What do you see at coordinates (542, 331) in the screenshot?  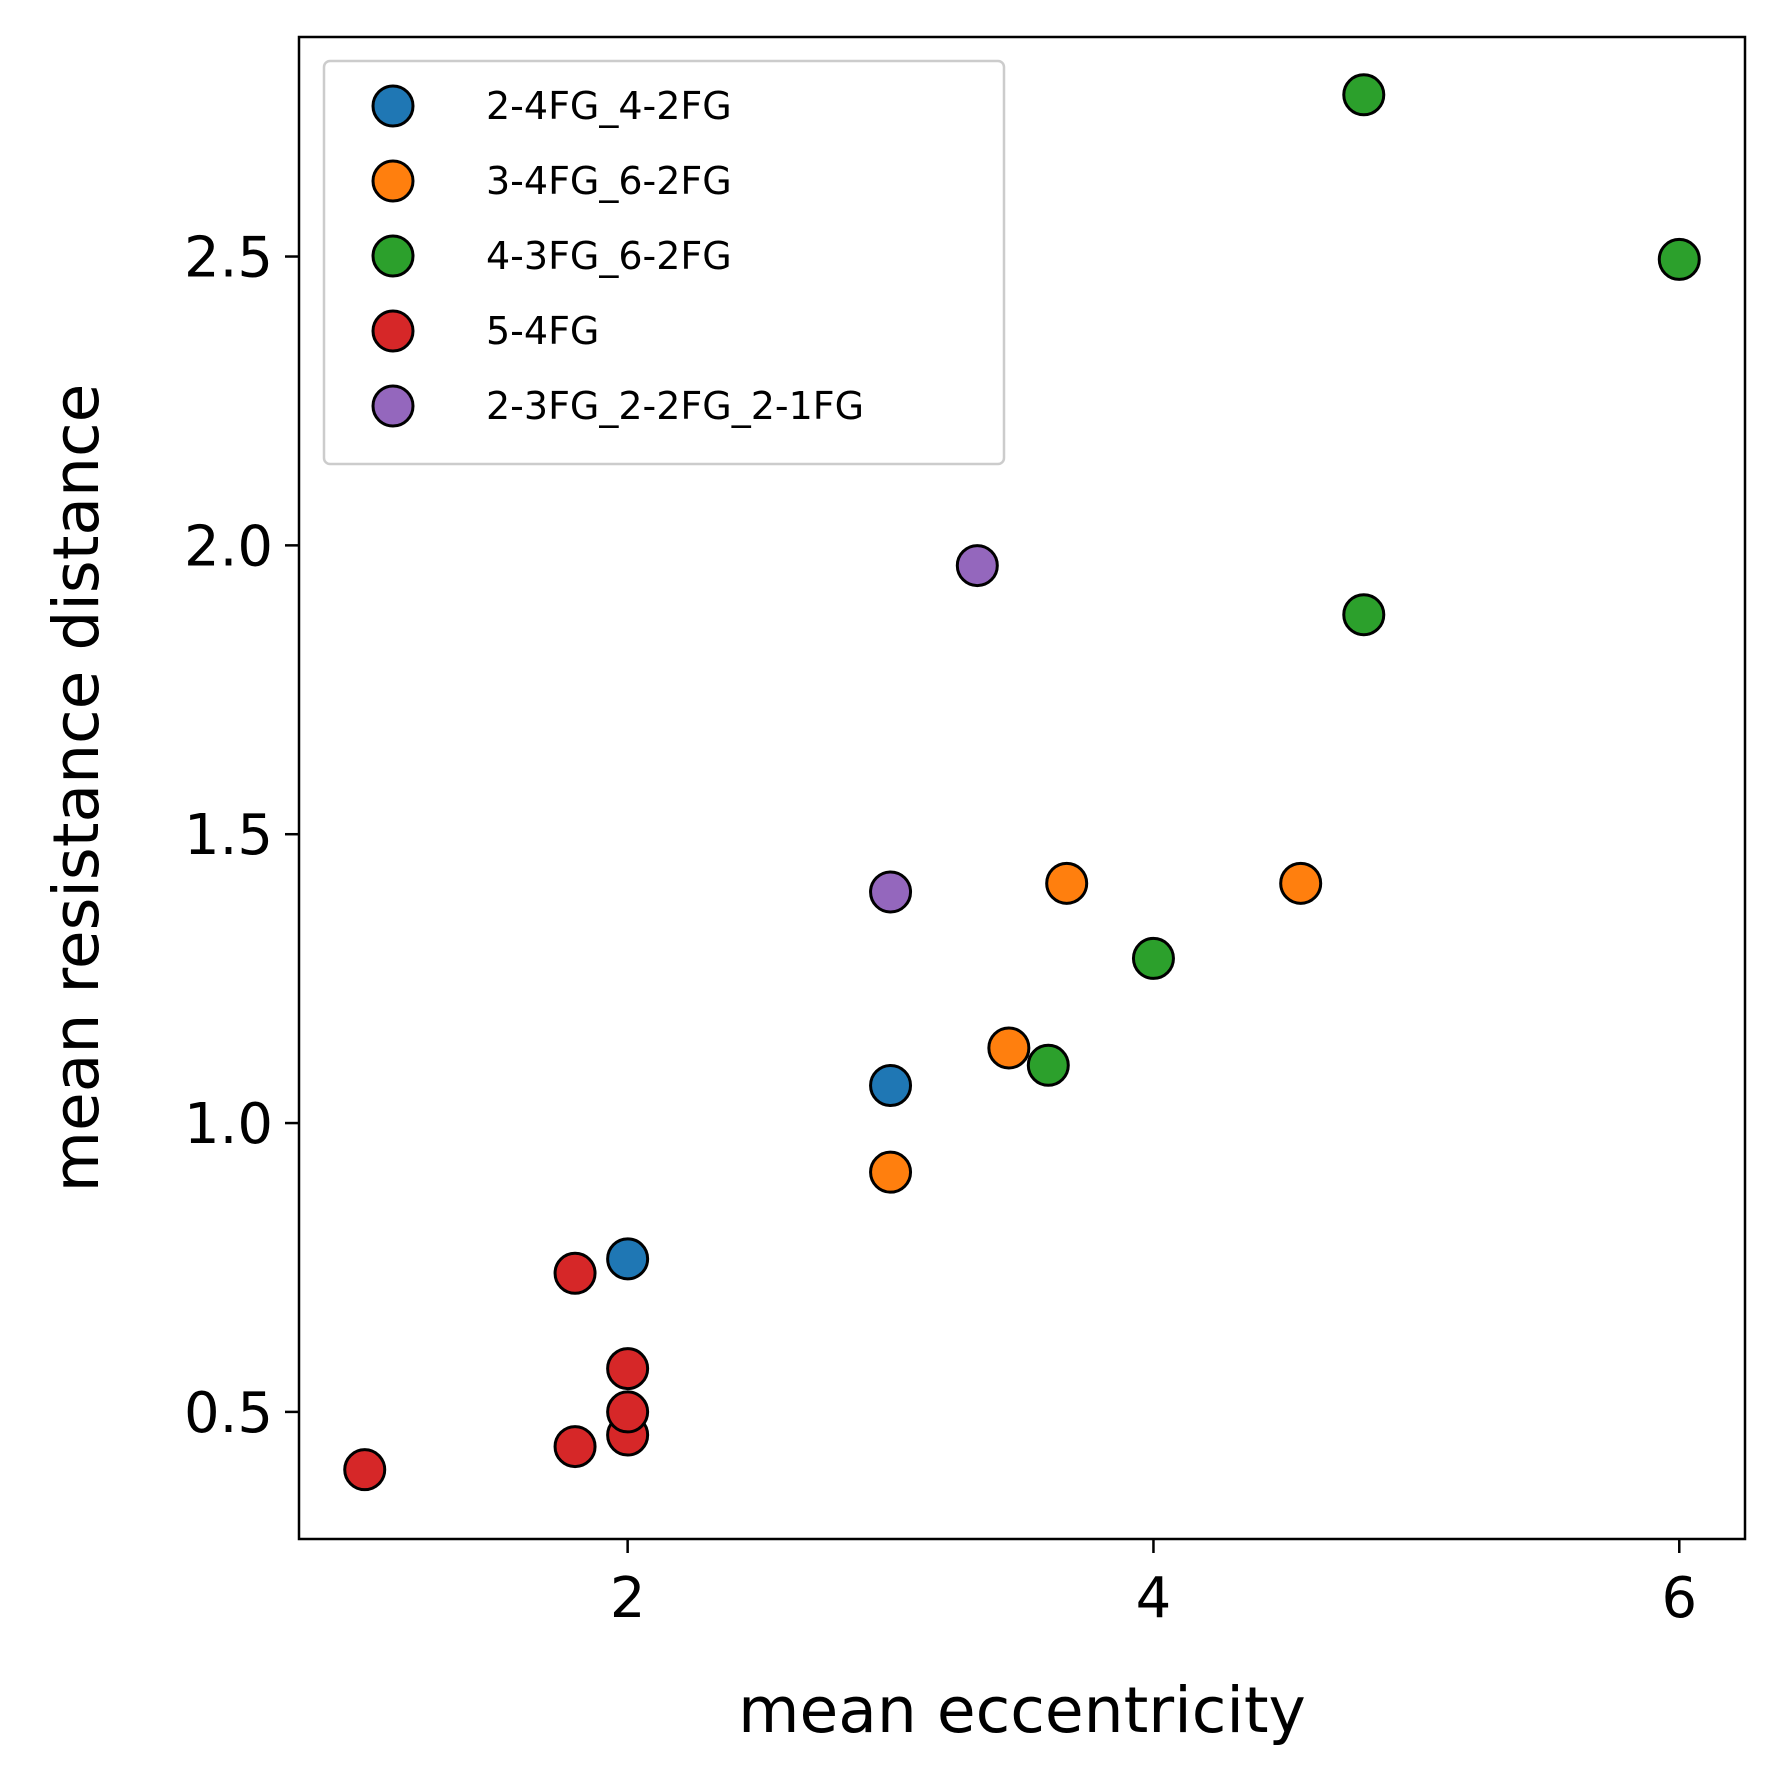 I see `legend-label: 5-4FG` at bounding box center [542, 331].